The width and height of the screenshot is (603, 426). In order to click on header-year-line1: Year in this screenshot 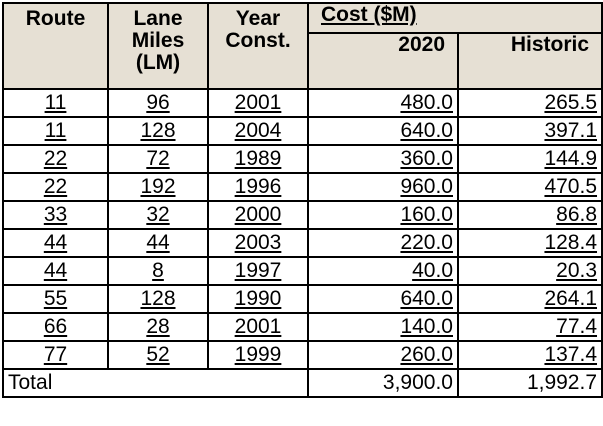, I will do `click(258, 18)`.